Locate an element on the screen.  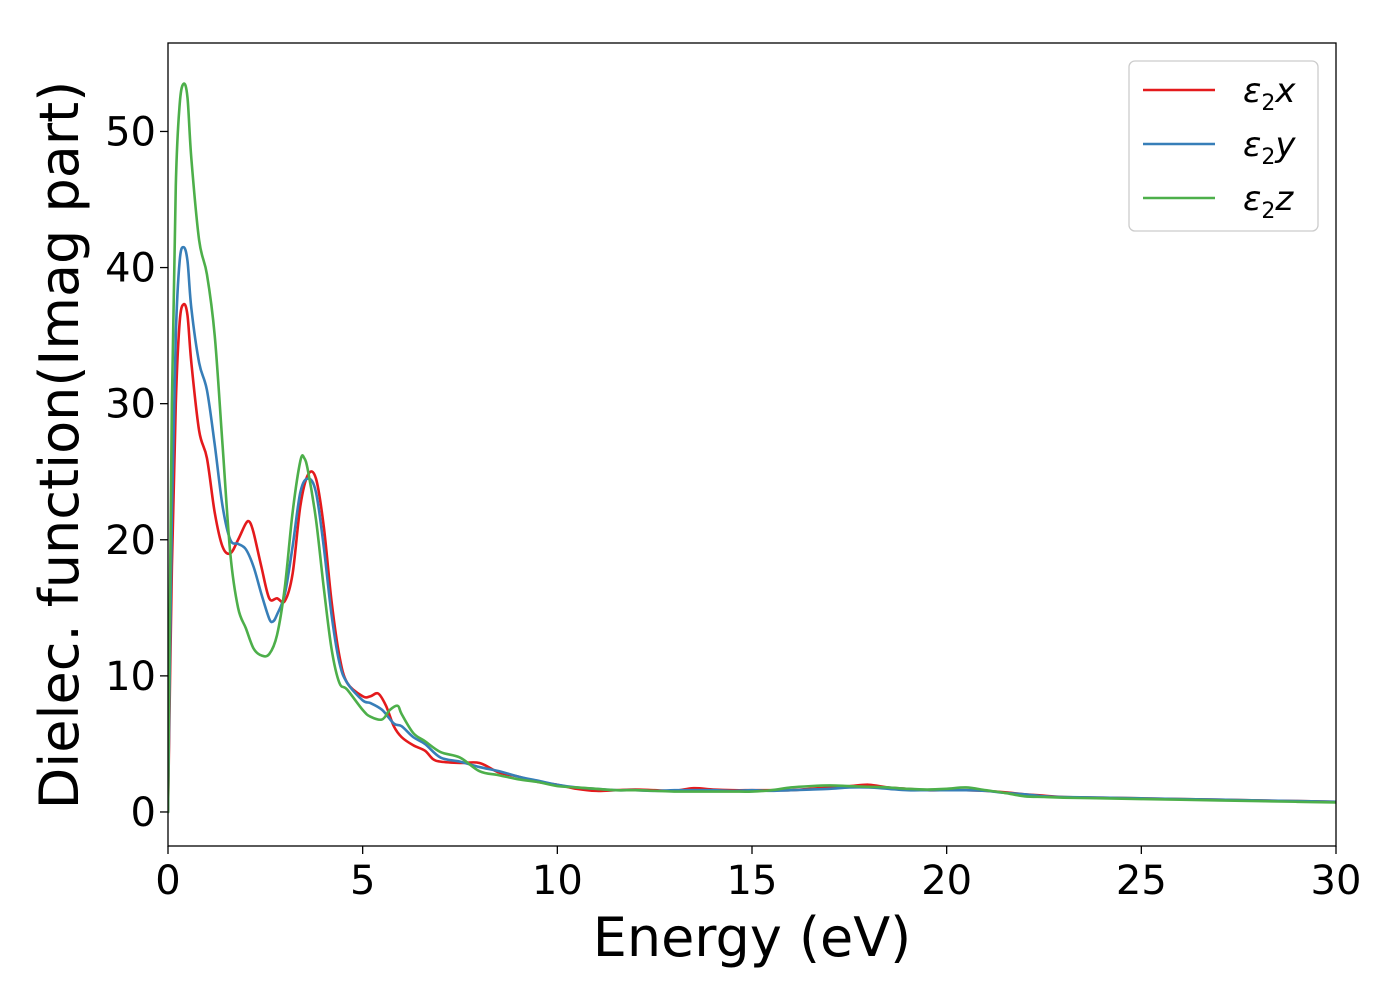
x-tick-label: 30 is located at coordinates (1336, 881).